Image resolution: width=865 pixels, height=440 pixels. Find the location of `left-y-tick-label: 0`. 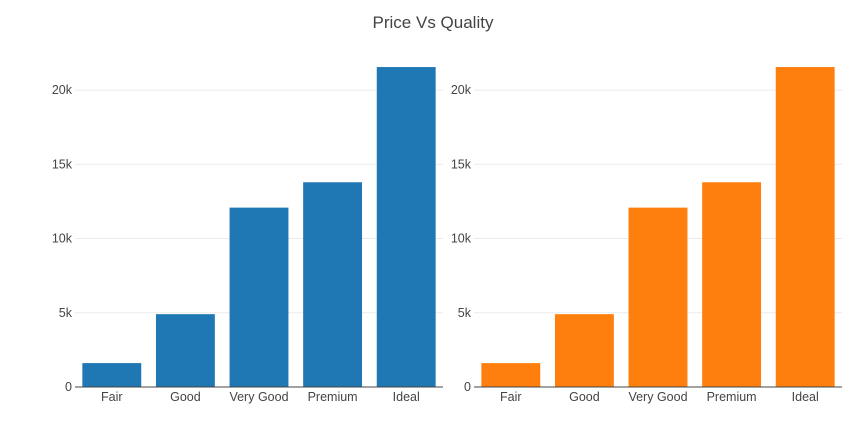

left-y-tick-label: 0 is located at coordinates (68, 387).